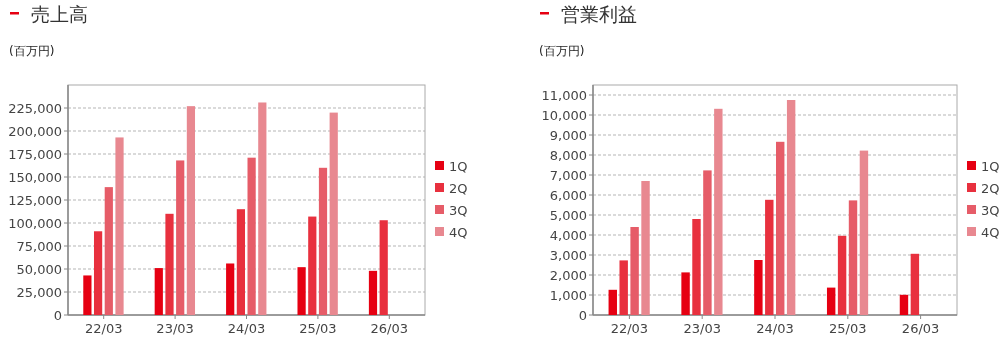  Describe the element at coordinates (35, 154) in the screenshot. I see `y-tick-label: 175,000` at that location.